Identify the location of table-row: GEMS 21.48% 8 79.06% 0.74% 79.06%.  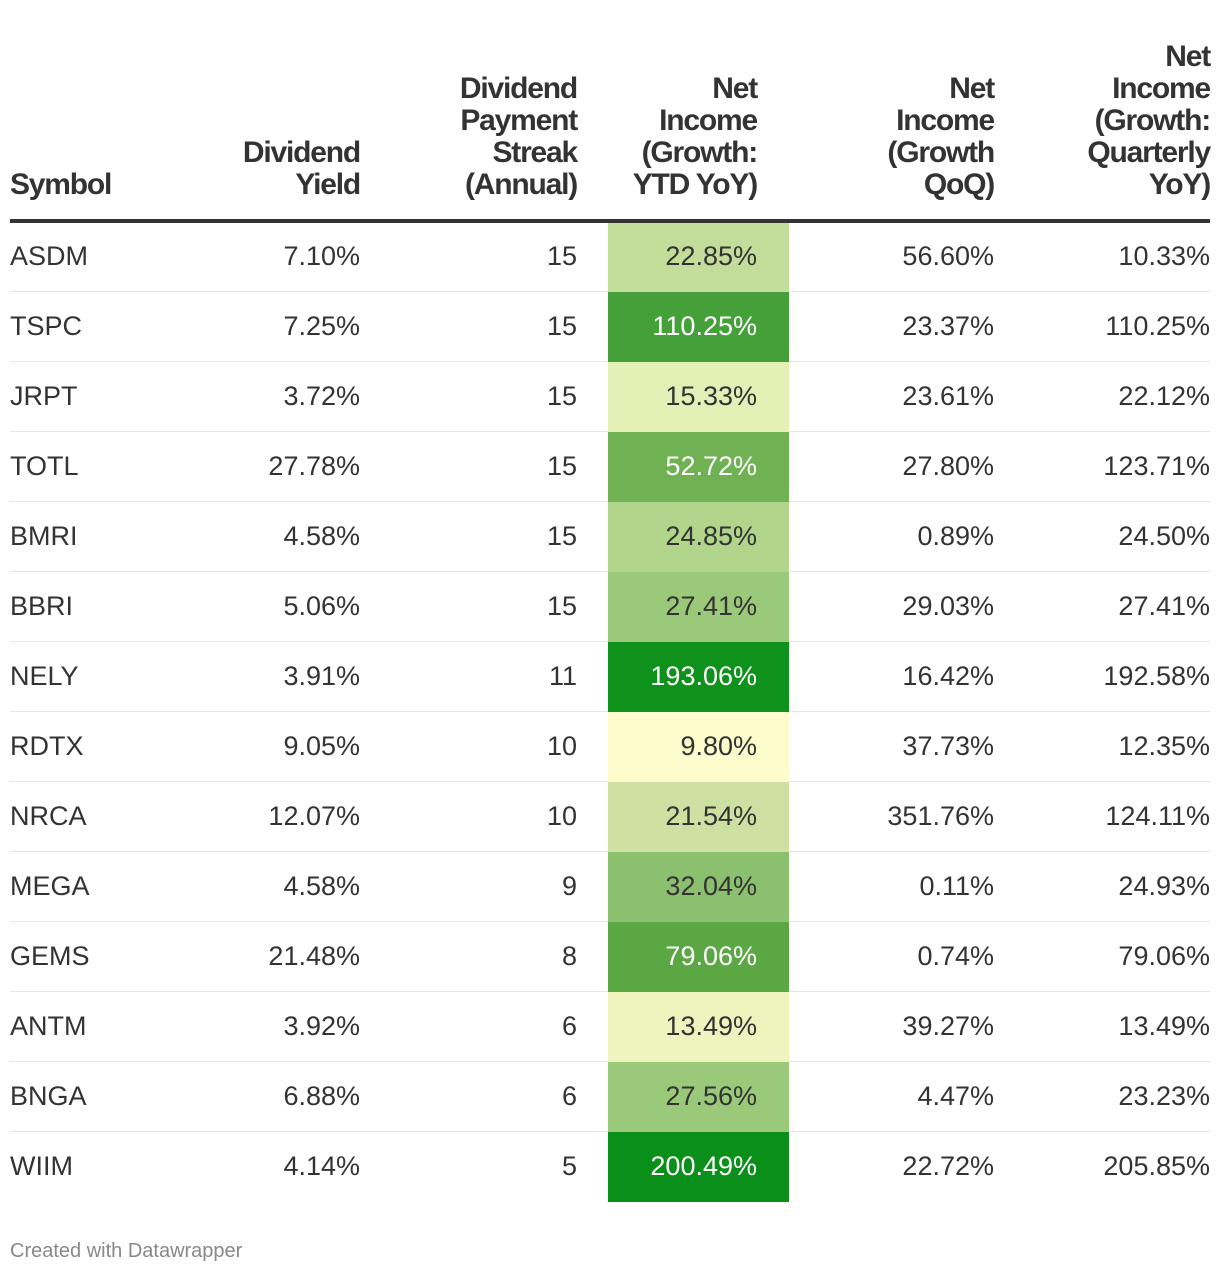
(610, 956).